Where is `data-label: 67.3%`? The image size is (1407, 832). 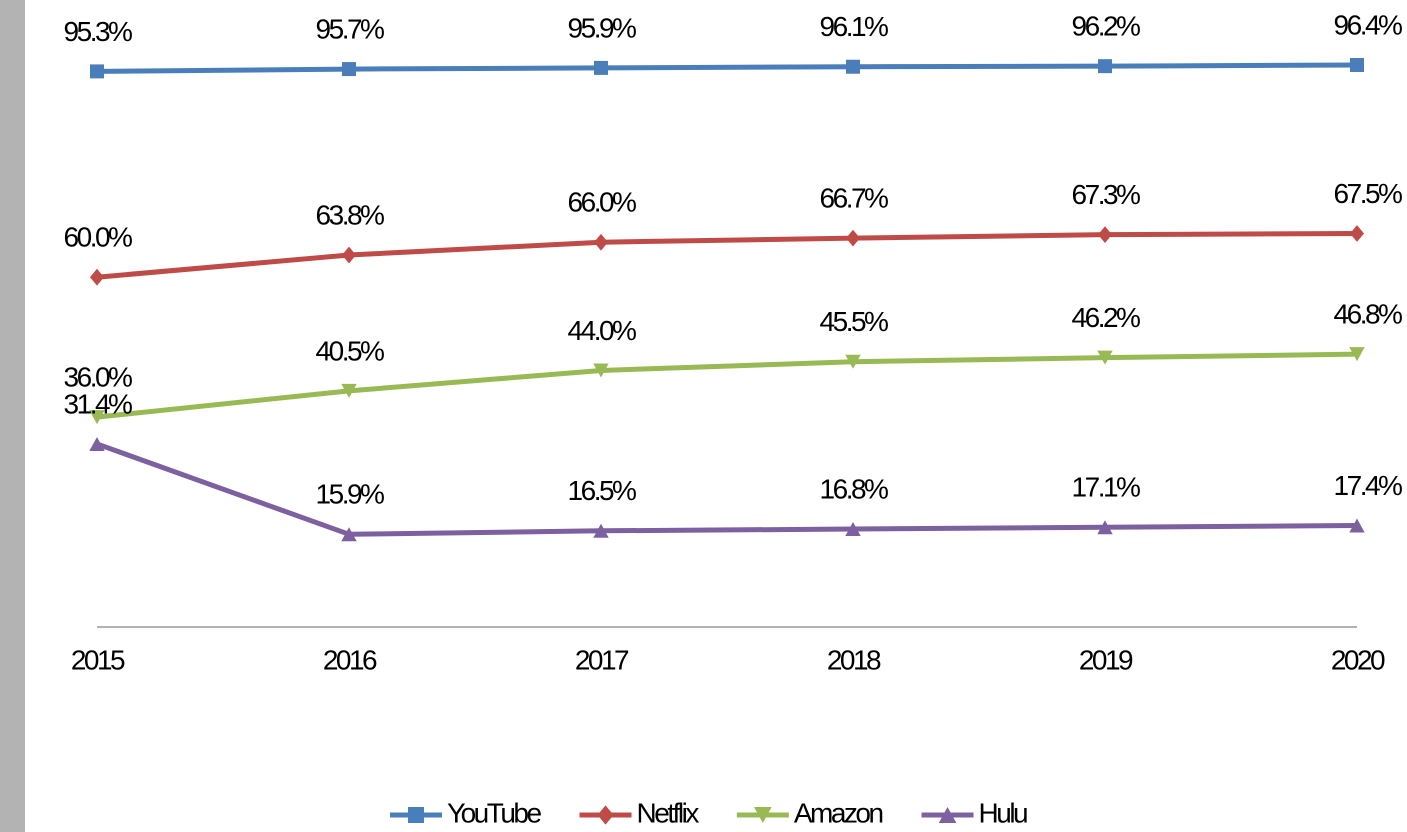 data-label: 67.3% is located at coordinates (1106, 194).